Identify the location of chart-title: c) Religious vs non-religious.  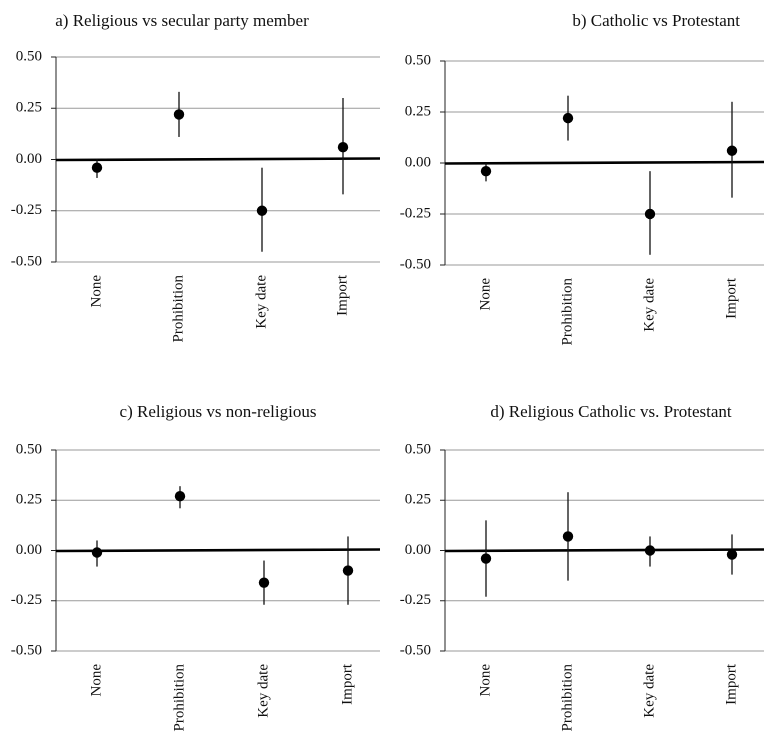
(218, 411).